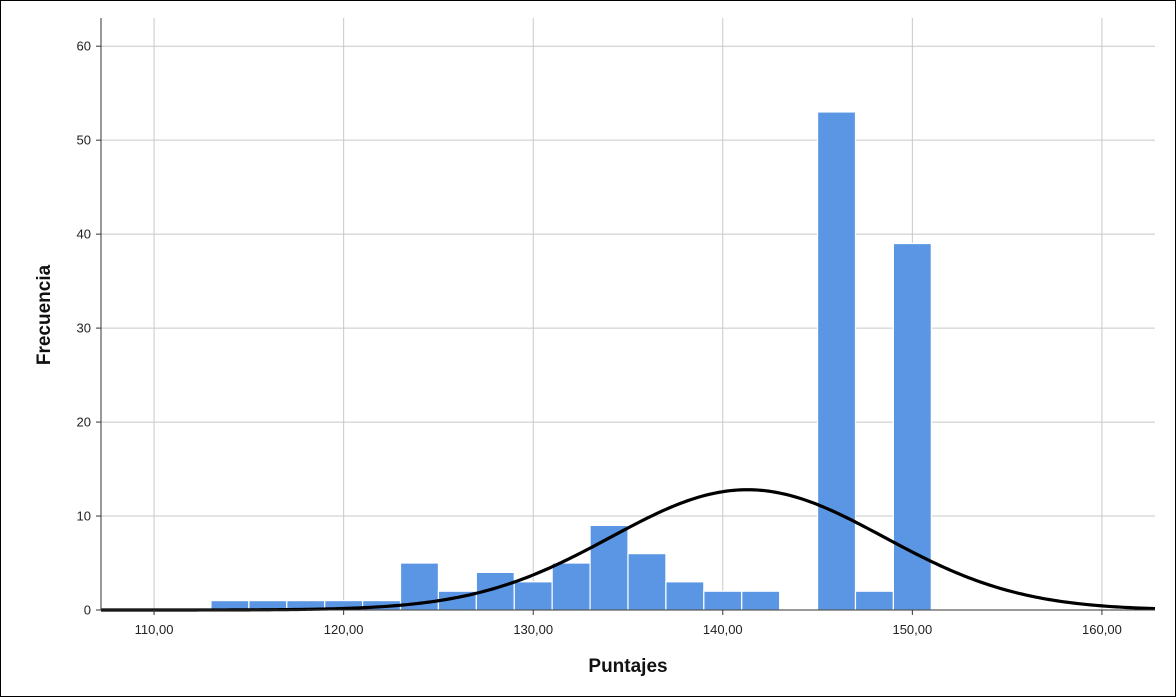 The width and height of the screenshot is (1176, 697). Describe the element at coordinates (344, 629) in the screenshot. I see `x-tick-label: 120,00` at that location.